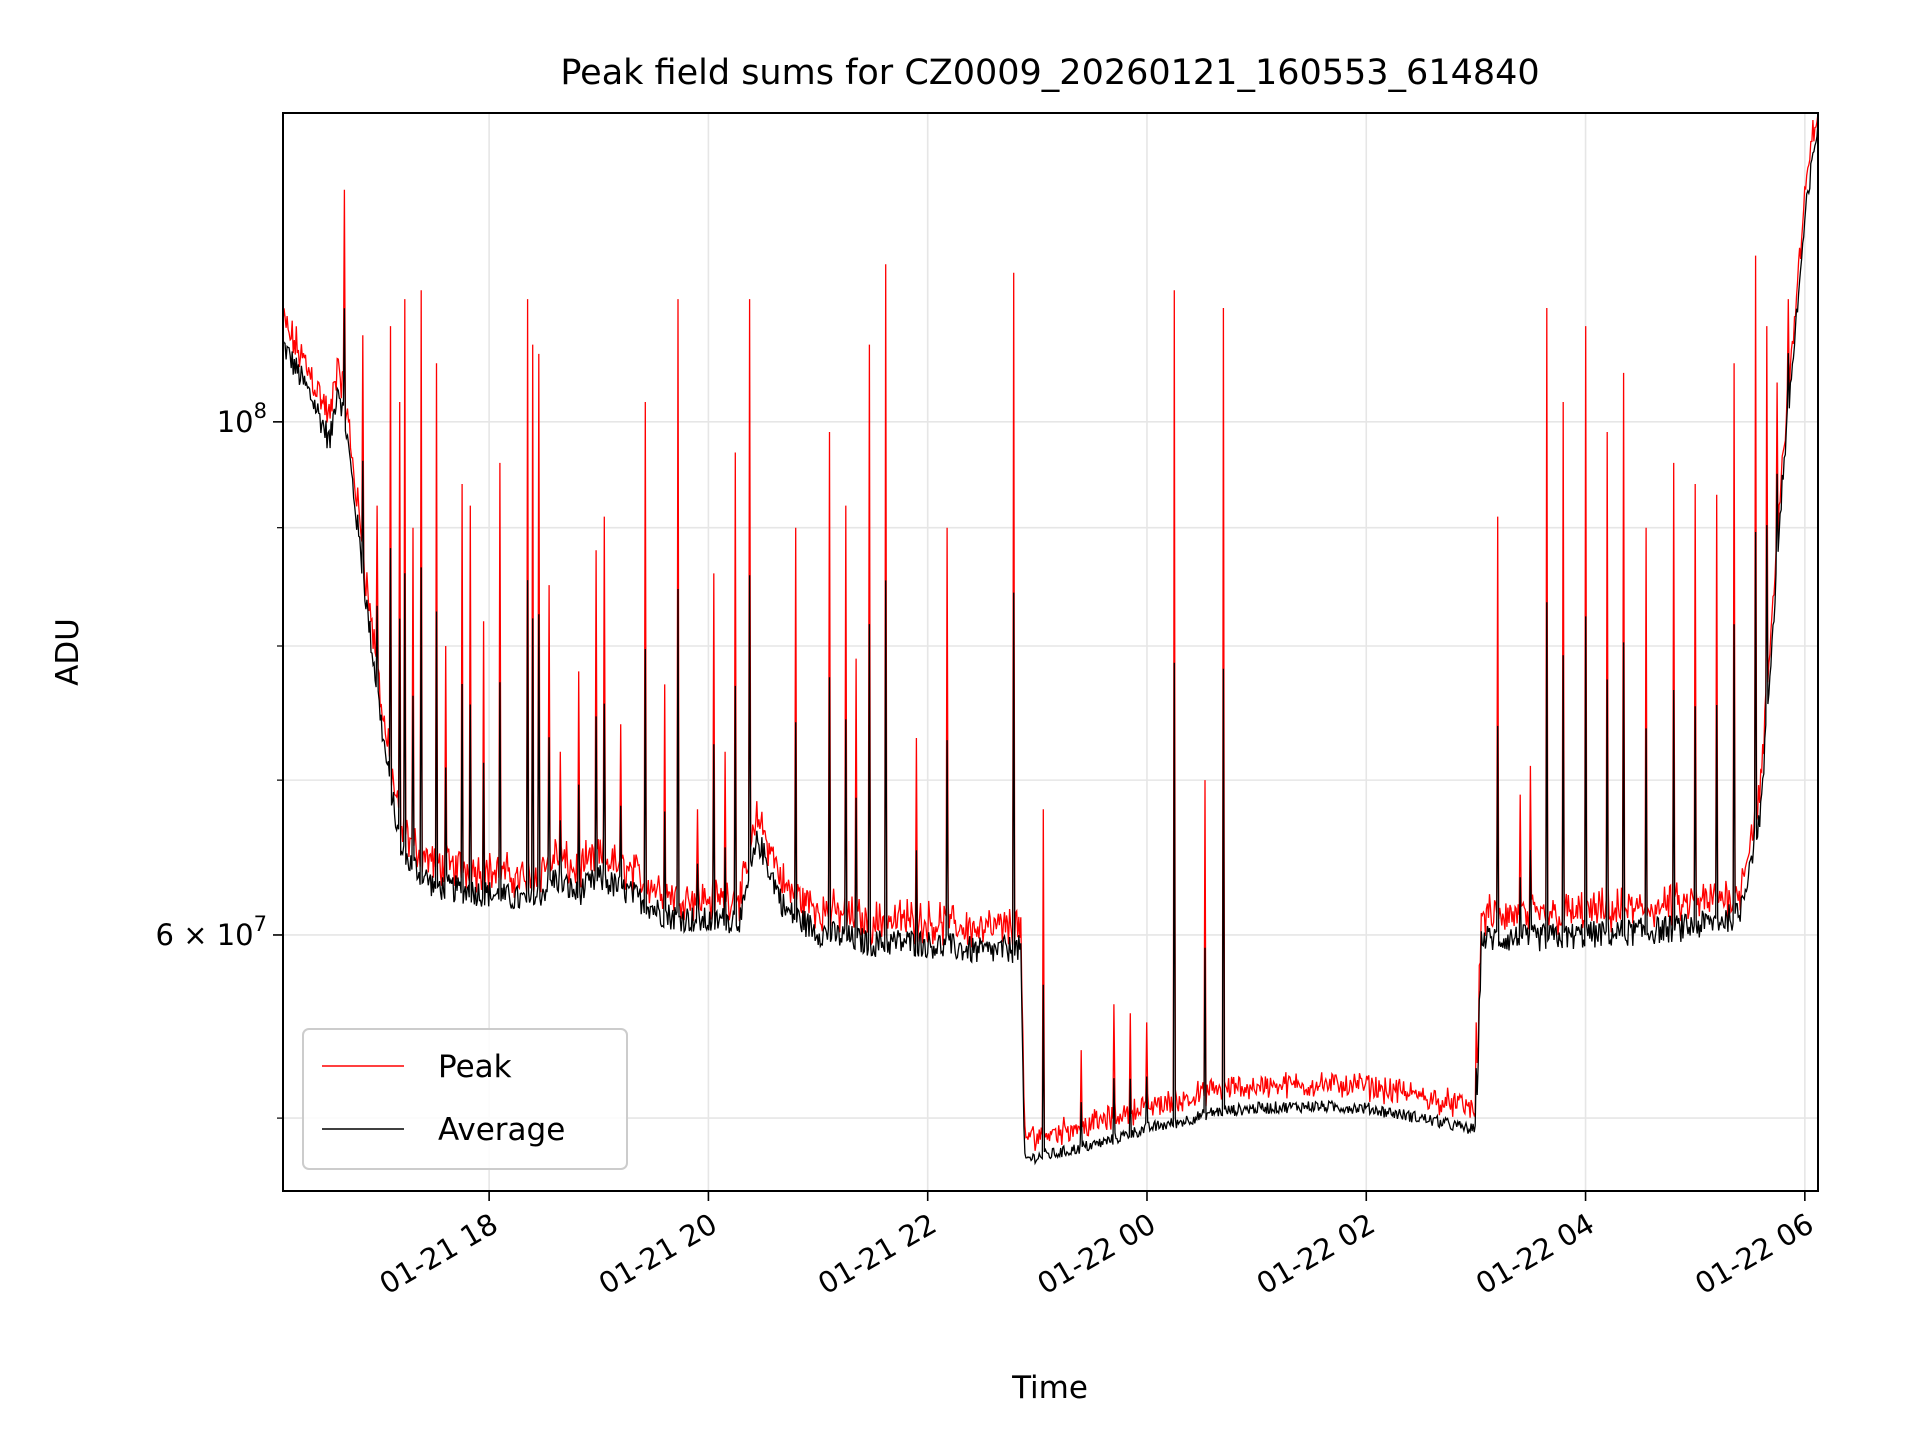 The image size is (1920, 1440). Describe the element at coordinates (68, 652) in the screenshot. I see `y-axis-label: ADU` at that location.